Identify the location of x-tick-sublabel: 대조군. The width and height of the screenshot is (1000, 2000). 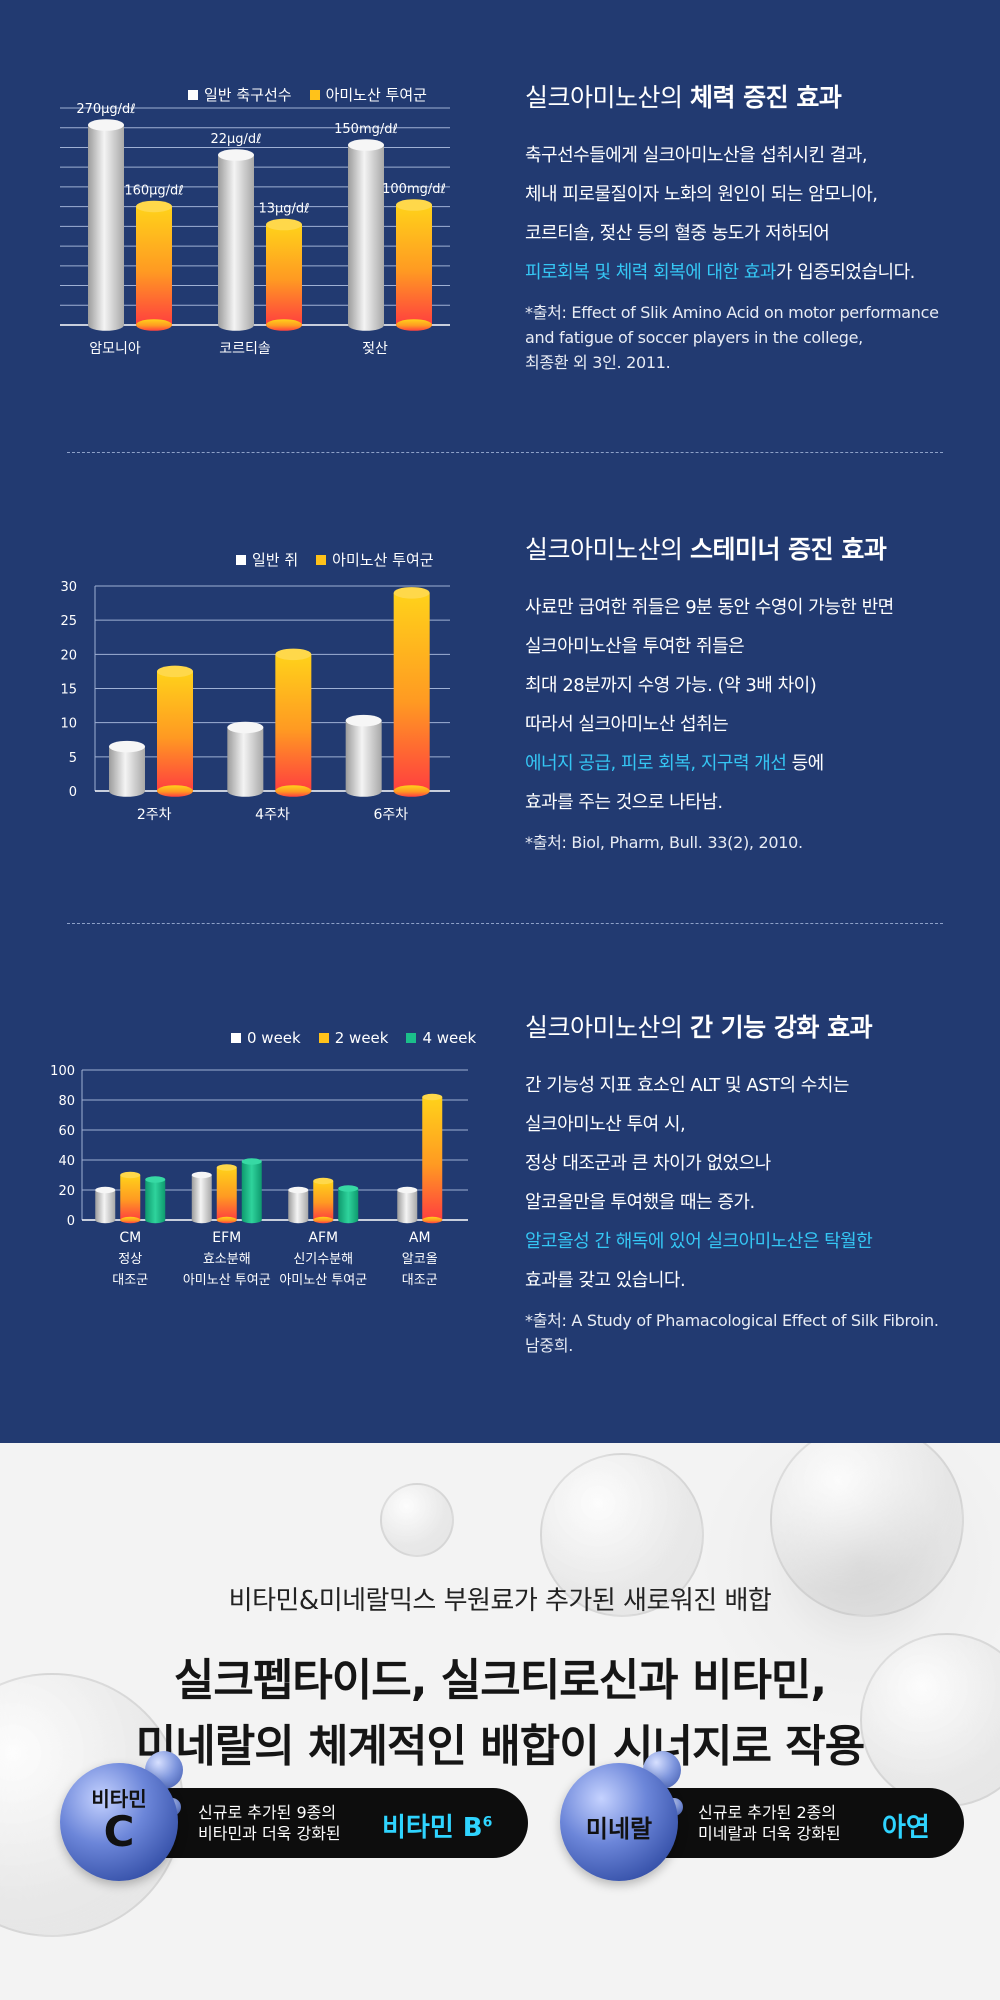
(420, 1280).